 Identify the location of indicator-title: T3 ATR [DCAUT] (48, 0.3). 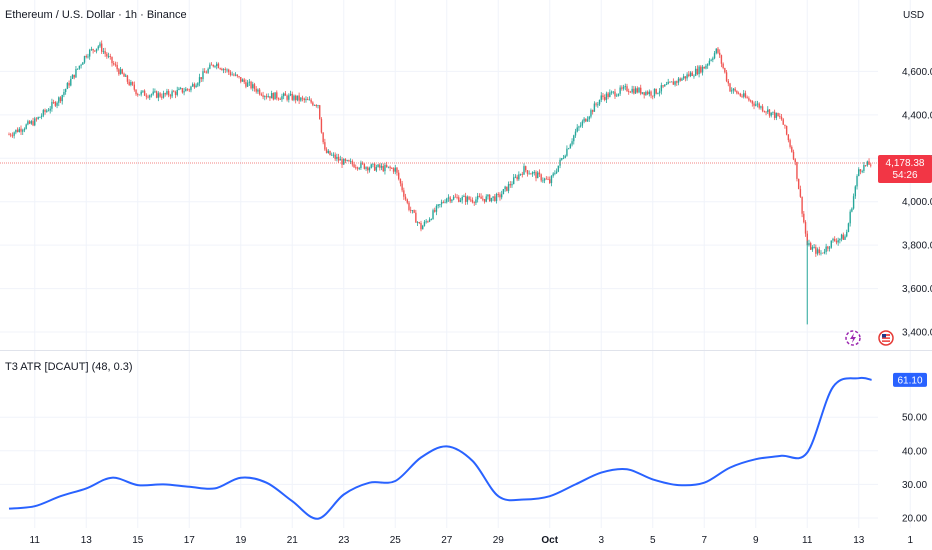
(69, 367).